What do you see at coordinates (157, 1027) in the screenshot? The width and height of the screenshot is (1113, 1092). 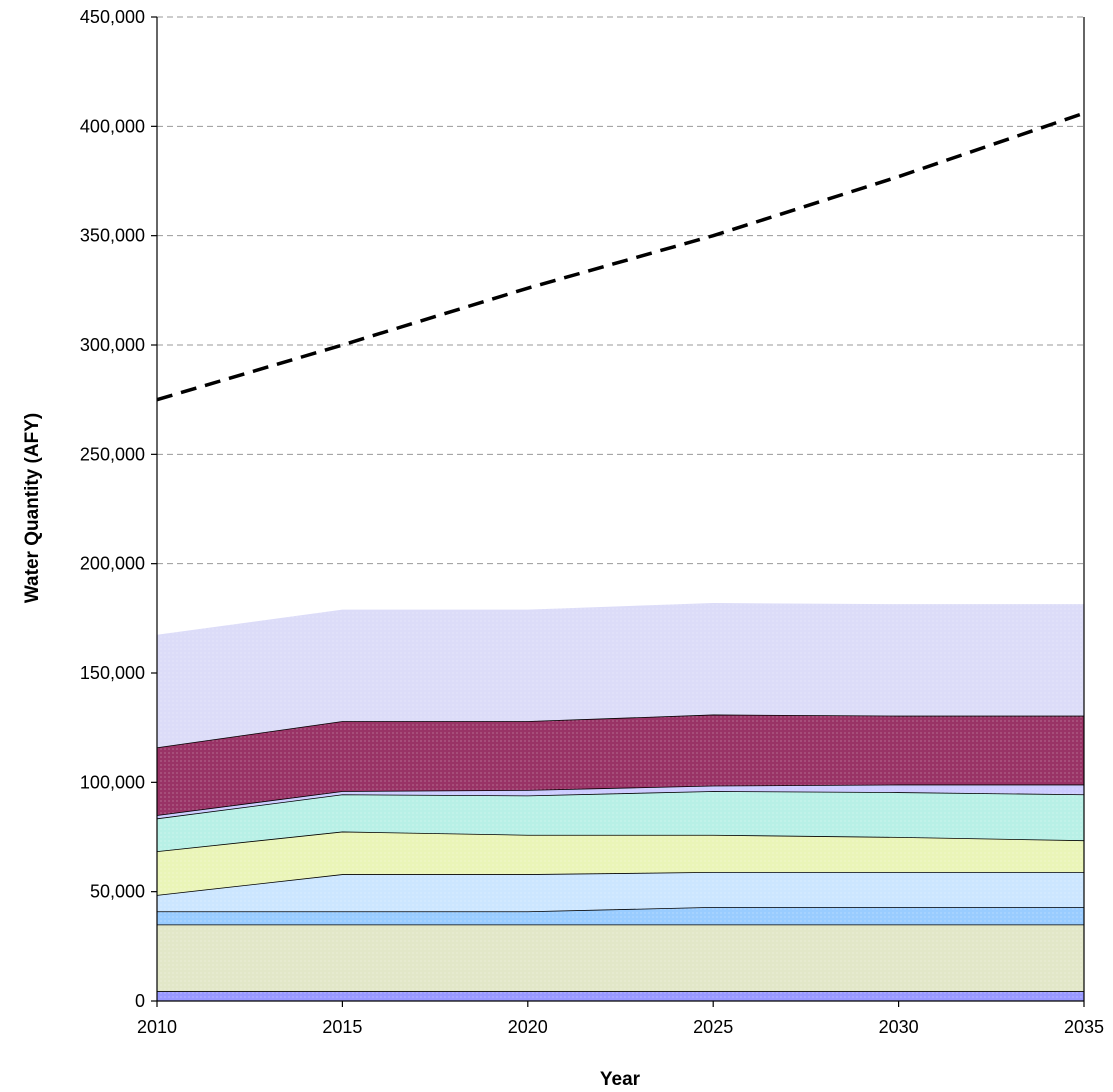 I see `x-tick-label: 2010` at bounding box center [157, 1027].